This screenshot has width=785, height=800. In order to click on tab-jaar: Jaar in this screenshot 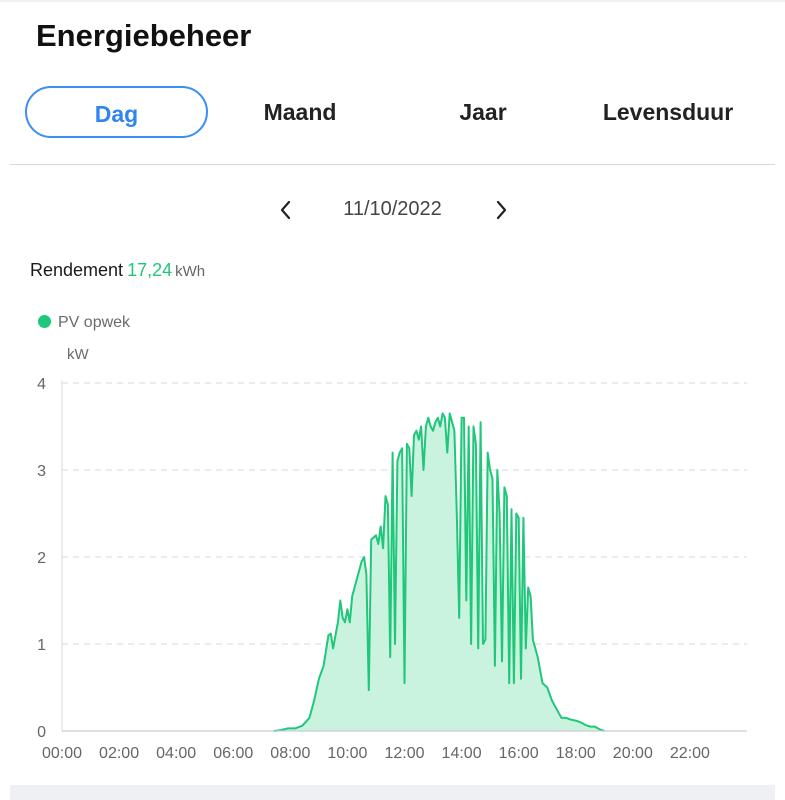, I will do `click(483, 112)`.